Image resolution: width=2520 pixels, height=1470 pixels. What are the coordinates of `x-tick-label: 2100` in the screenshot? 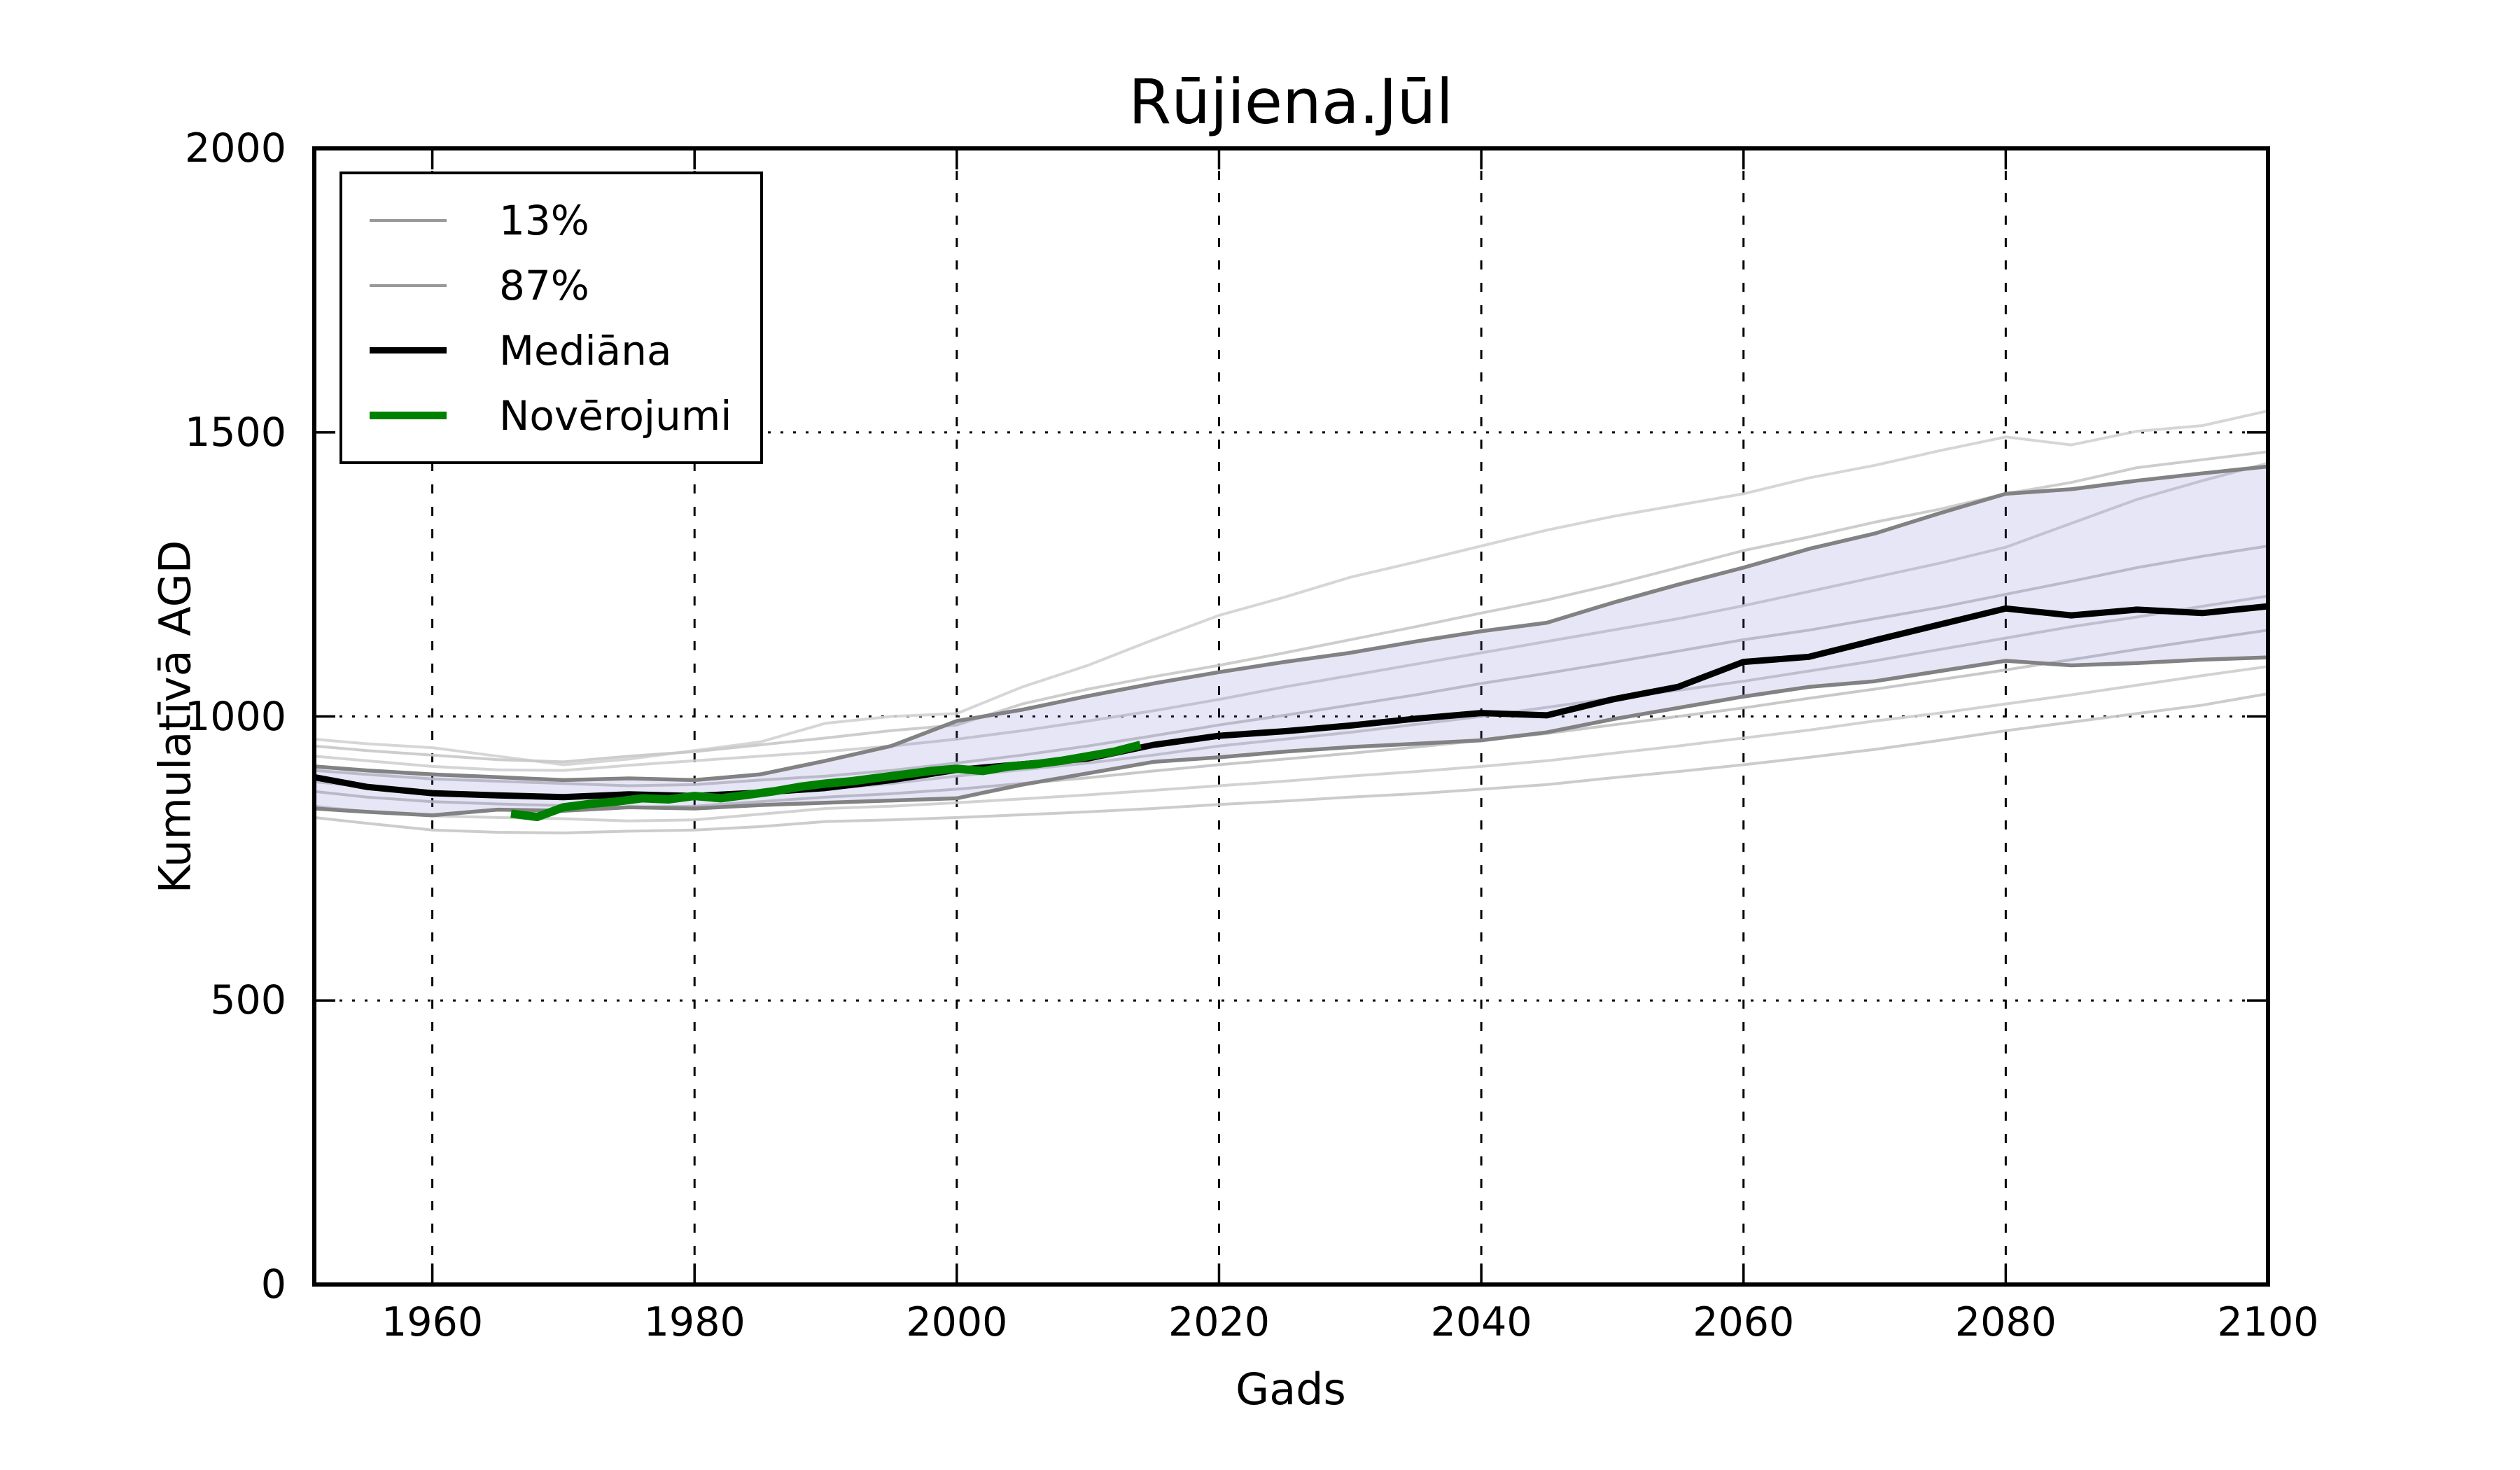 It's located at (2268, 1322).